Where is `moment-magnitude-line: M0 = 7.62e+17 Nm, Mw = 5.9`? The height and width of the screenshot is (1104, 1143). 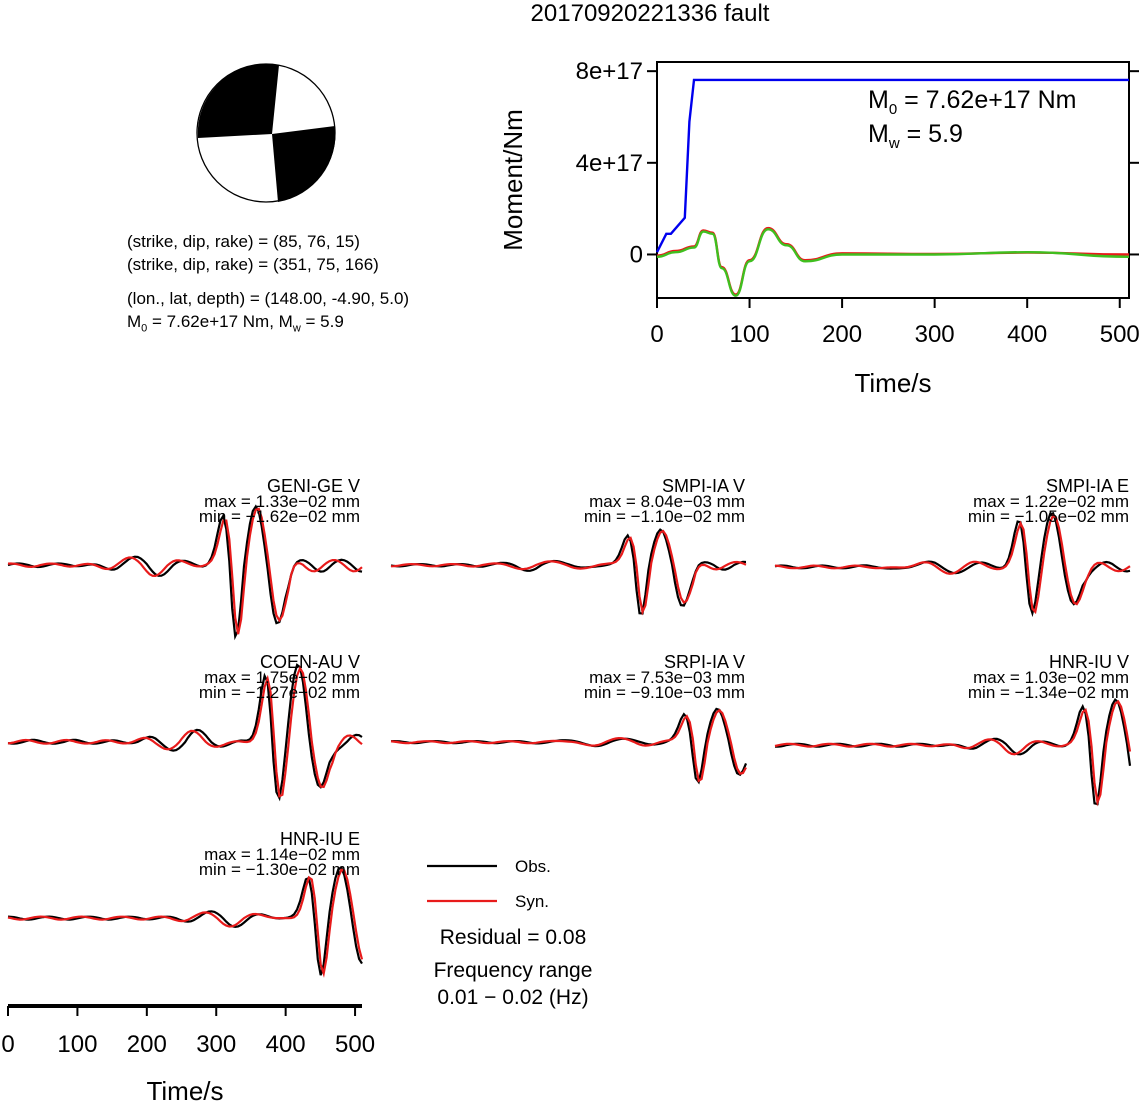 moment-magnitude-line: M0 = 7.62e+17 Nm, Mw = 5.9 is located at coordinates (235, 325).